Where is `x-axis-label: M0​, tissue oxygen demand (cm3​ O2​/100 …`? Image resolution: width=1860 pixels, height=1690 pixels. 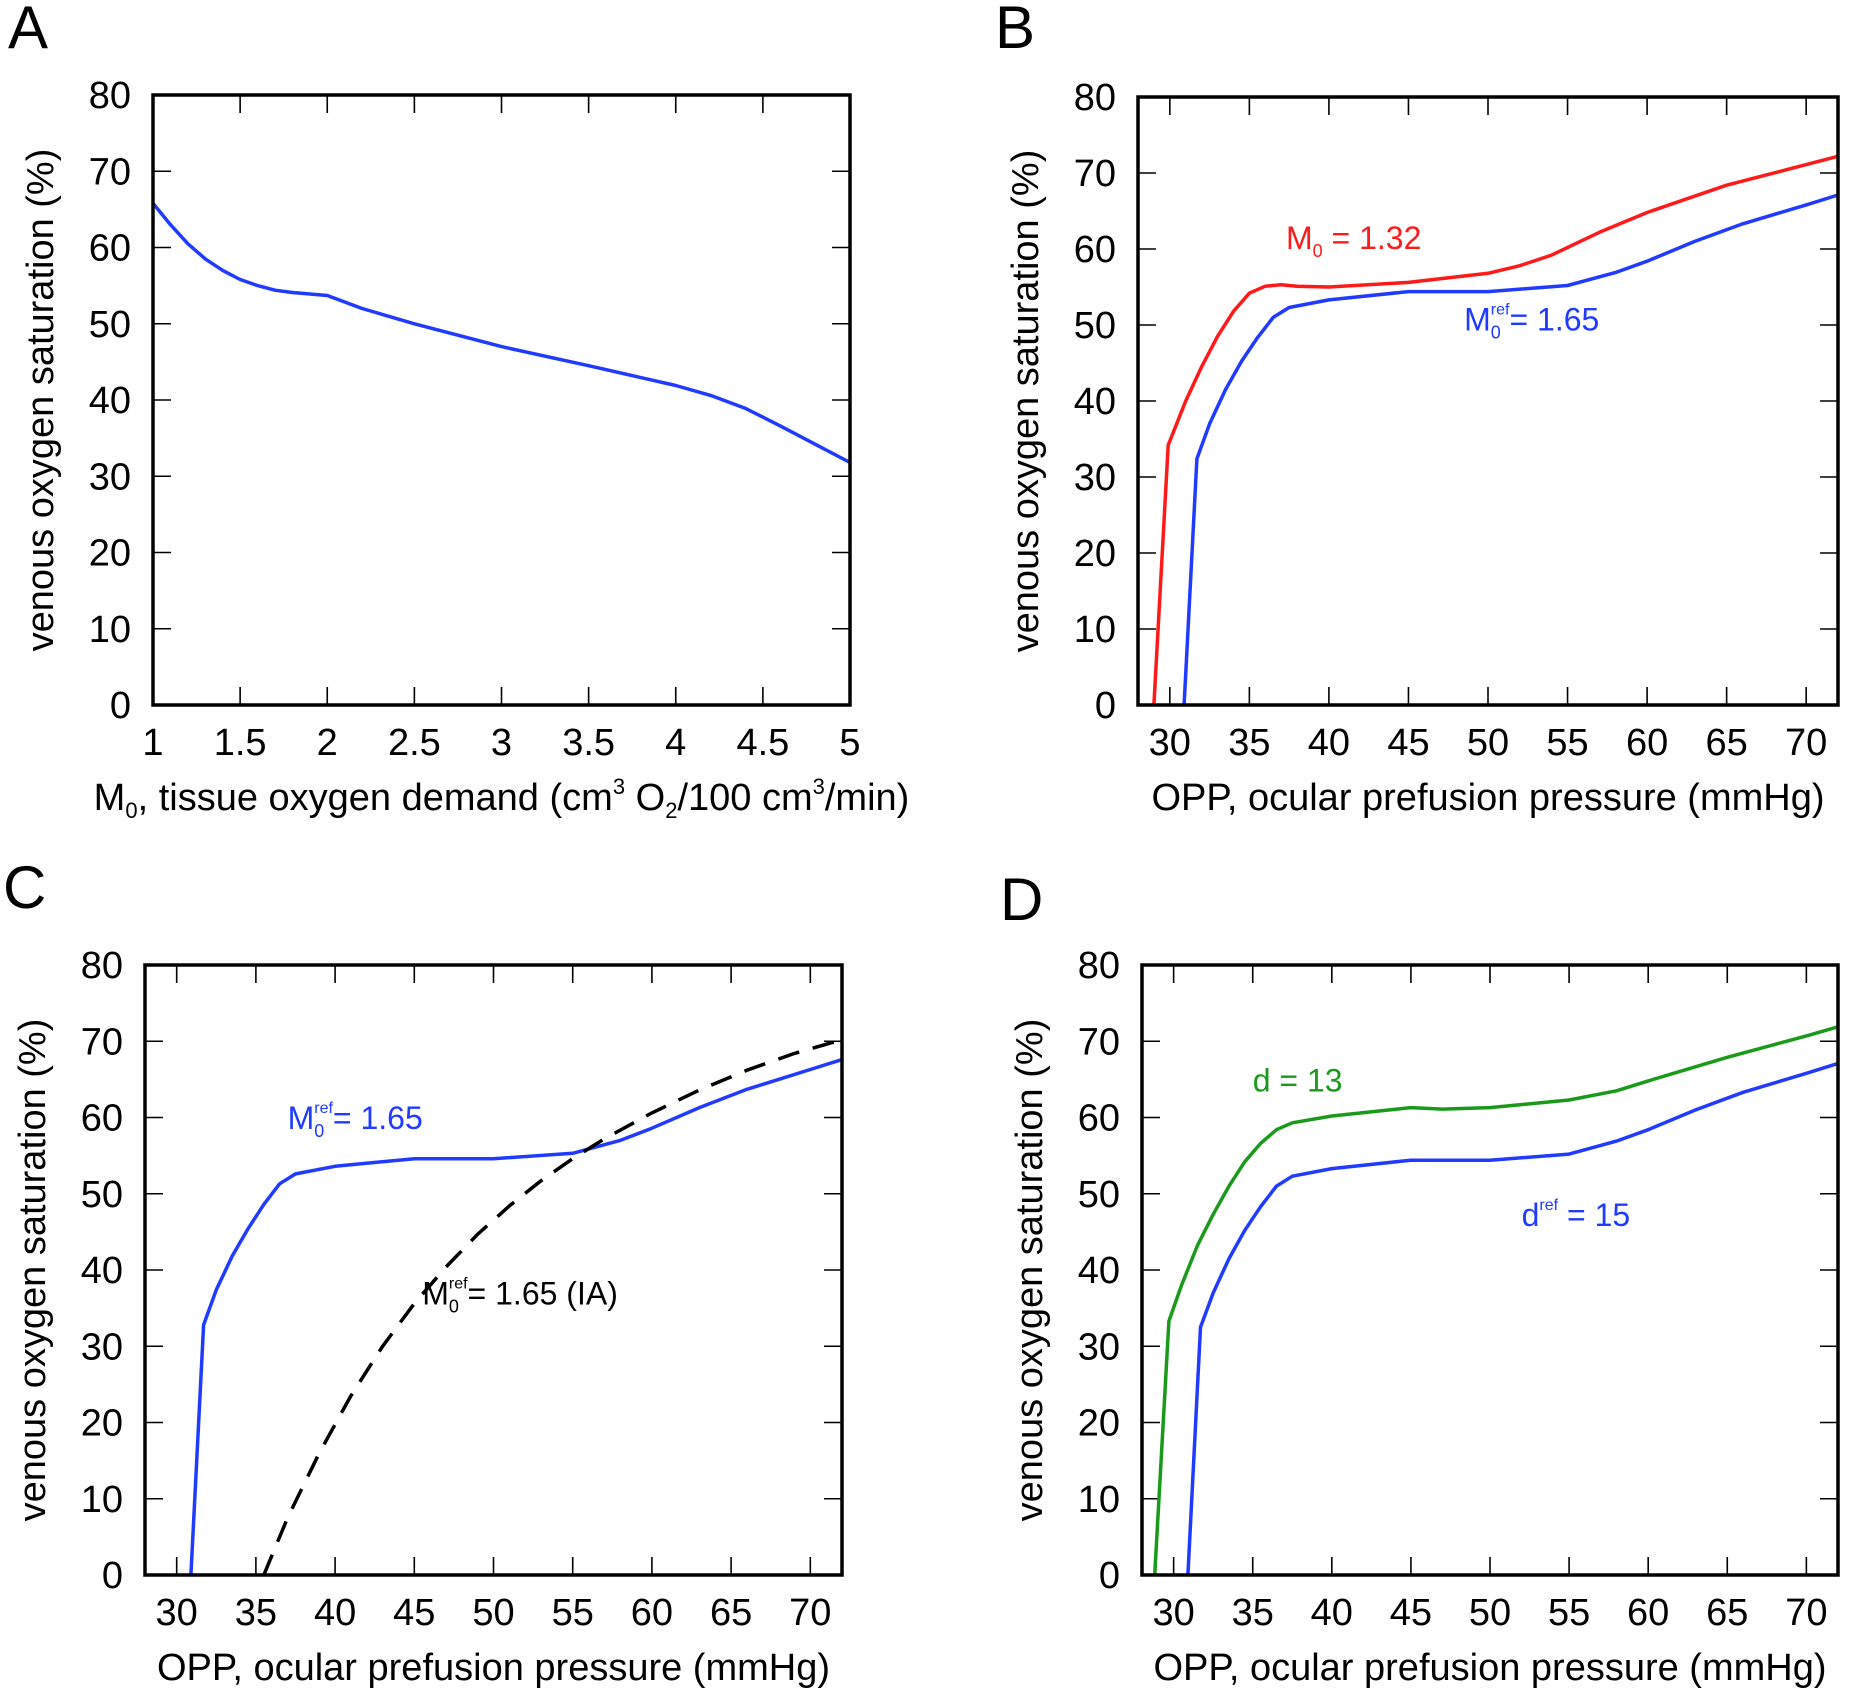 x-axis-label: M0​, tissue oxygen demand (cm3​ O2​/100 … is located at coordinates (502, 798).